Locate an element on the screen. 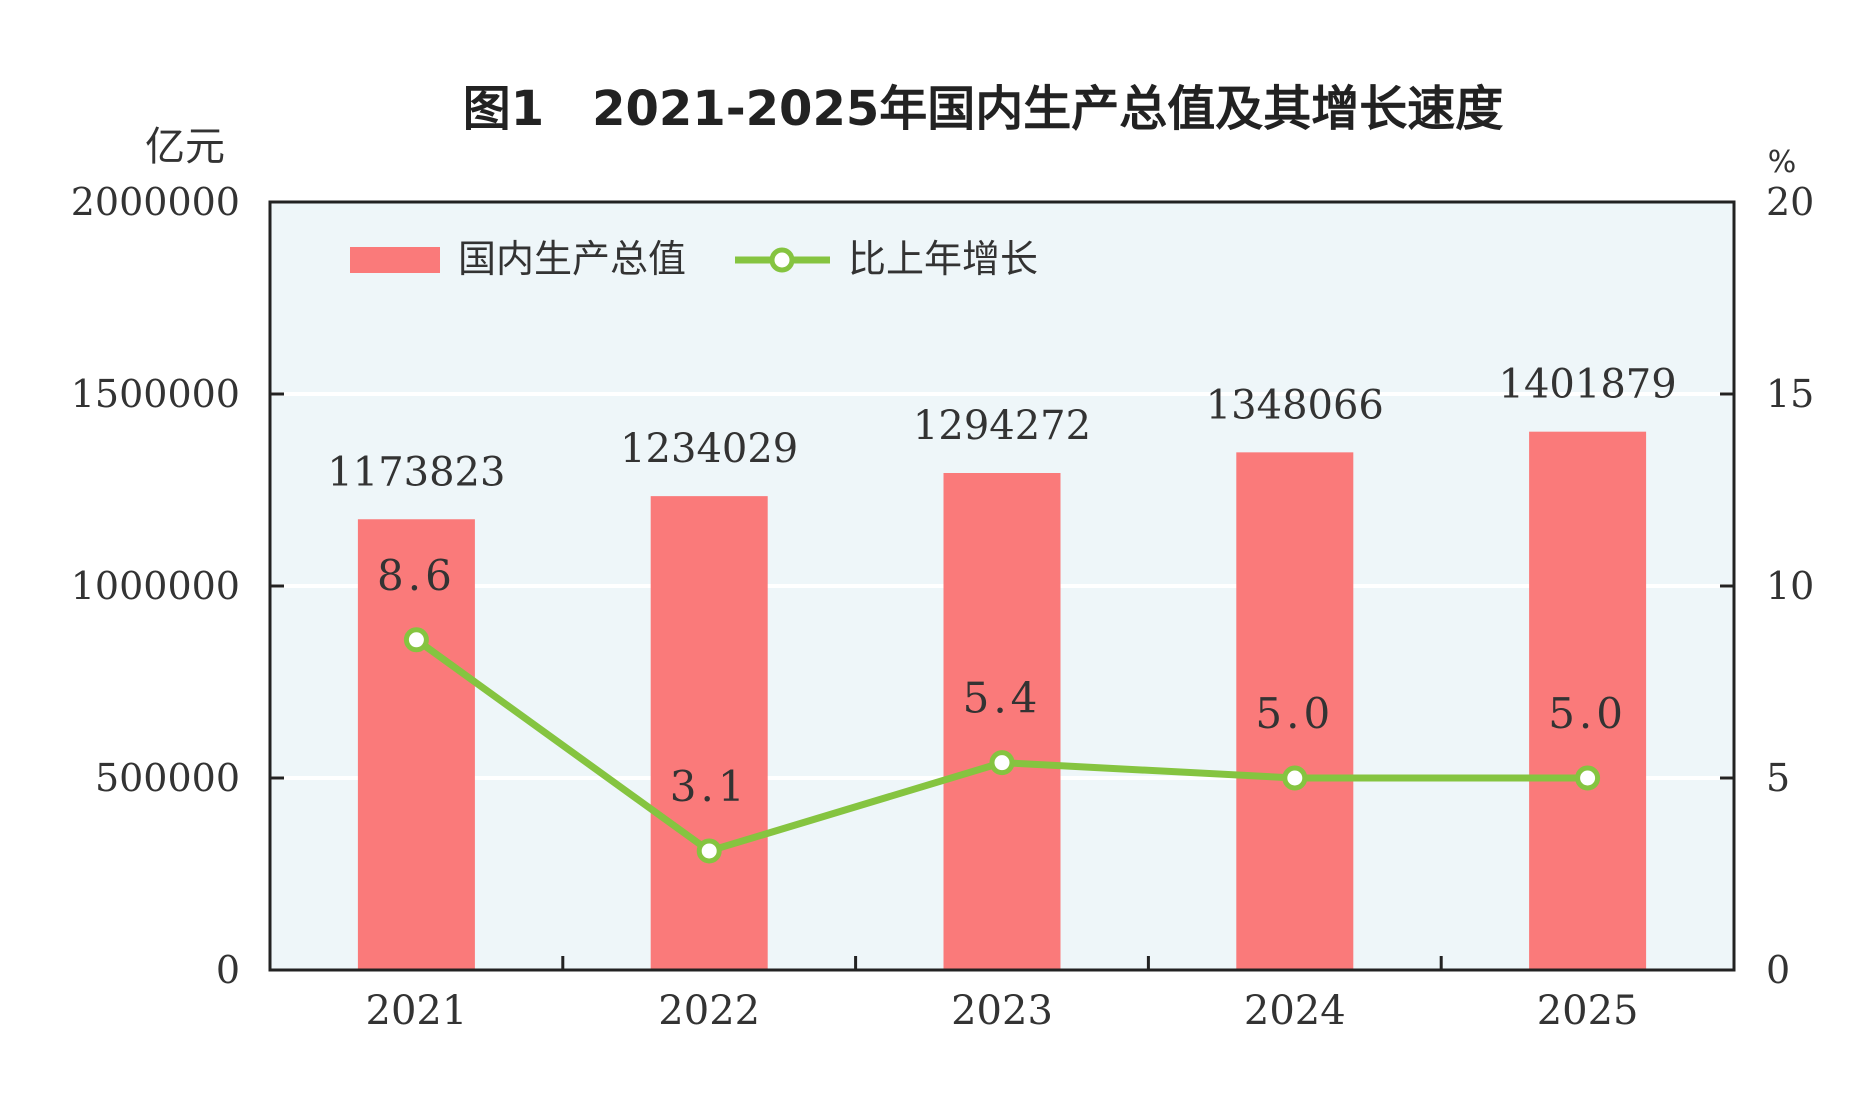 This screenshot has width=1866, height=1120. growth-value-label: 5.4 is located at coordinates (1002, 698).